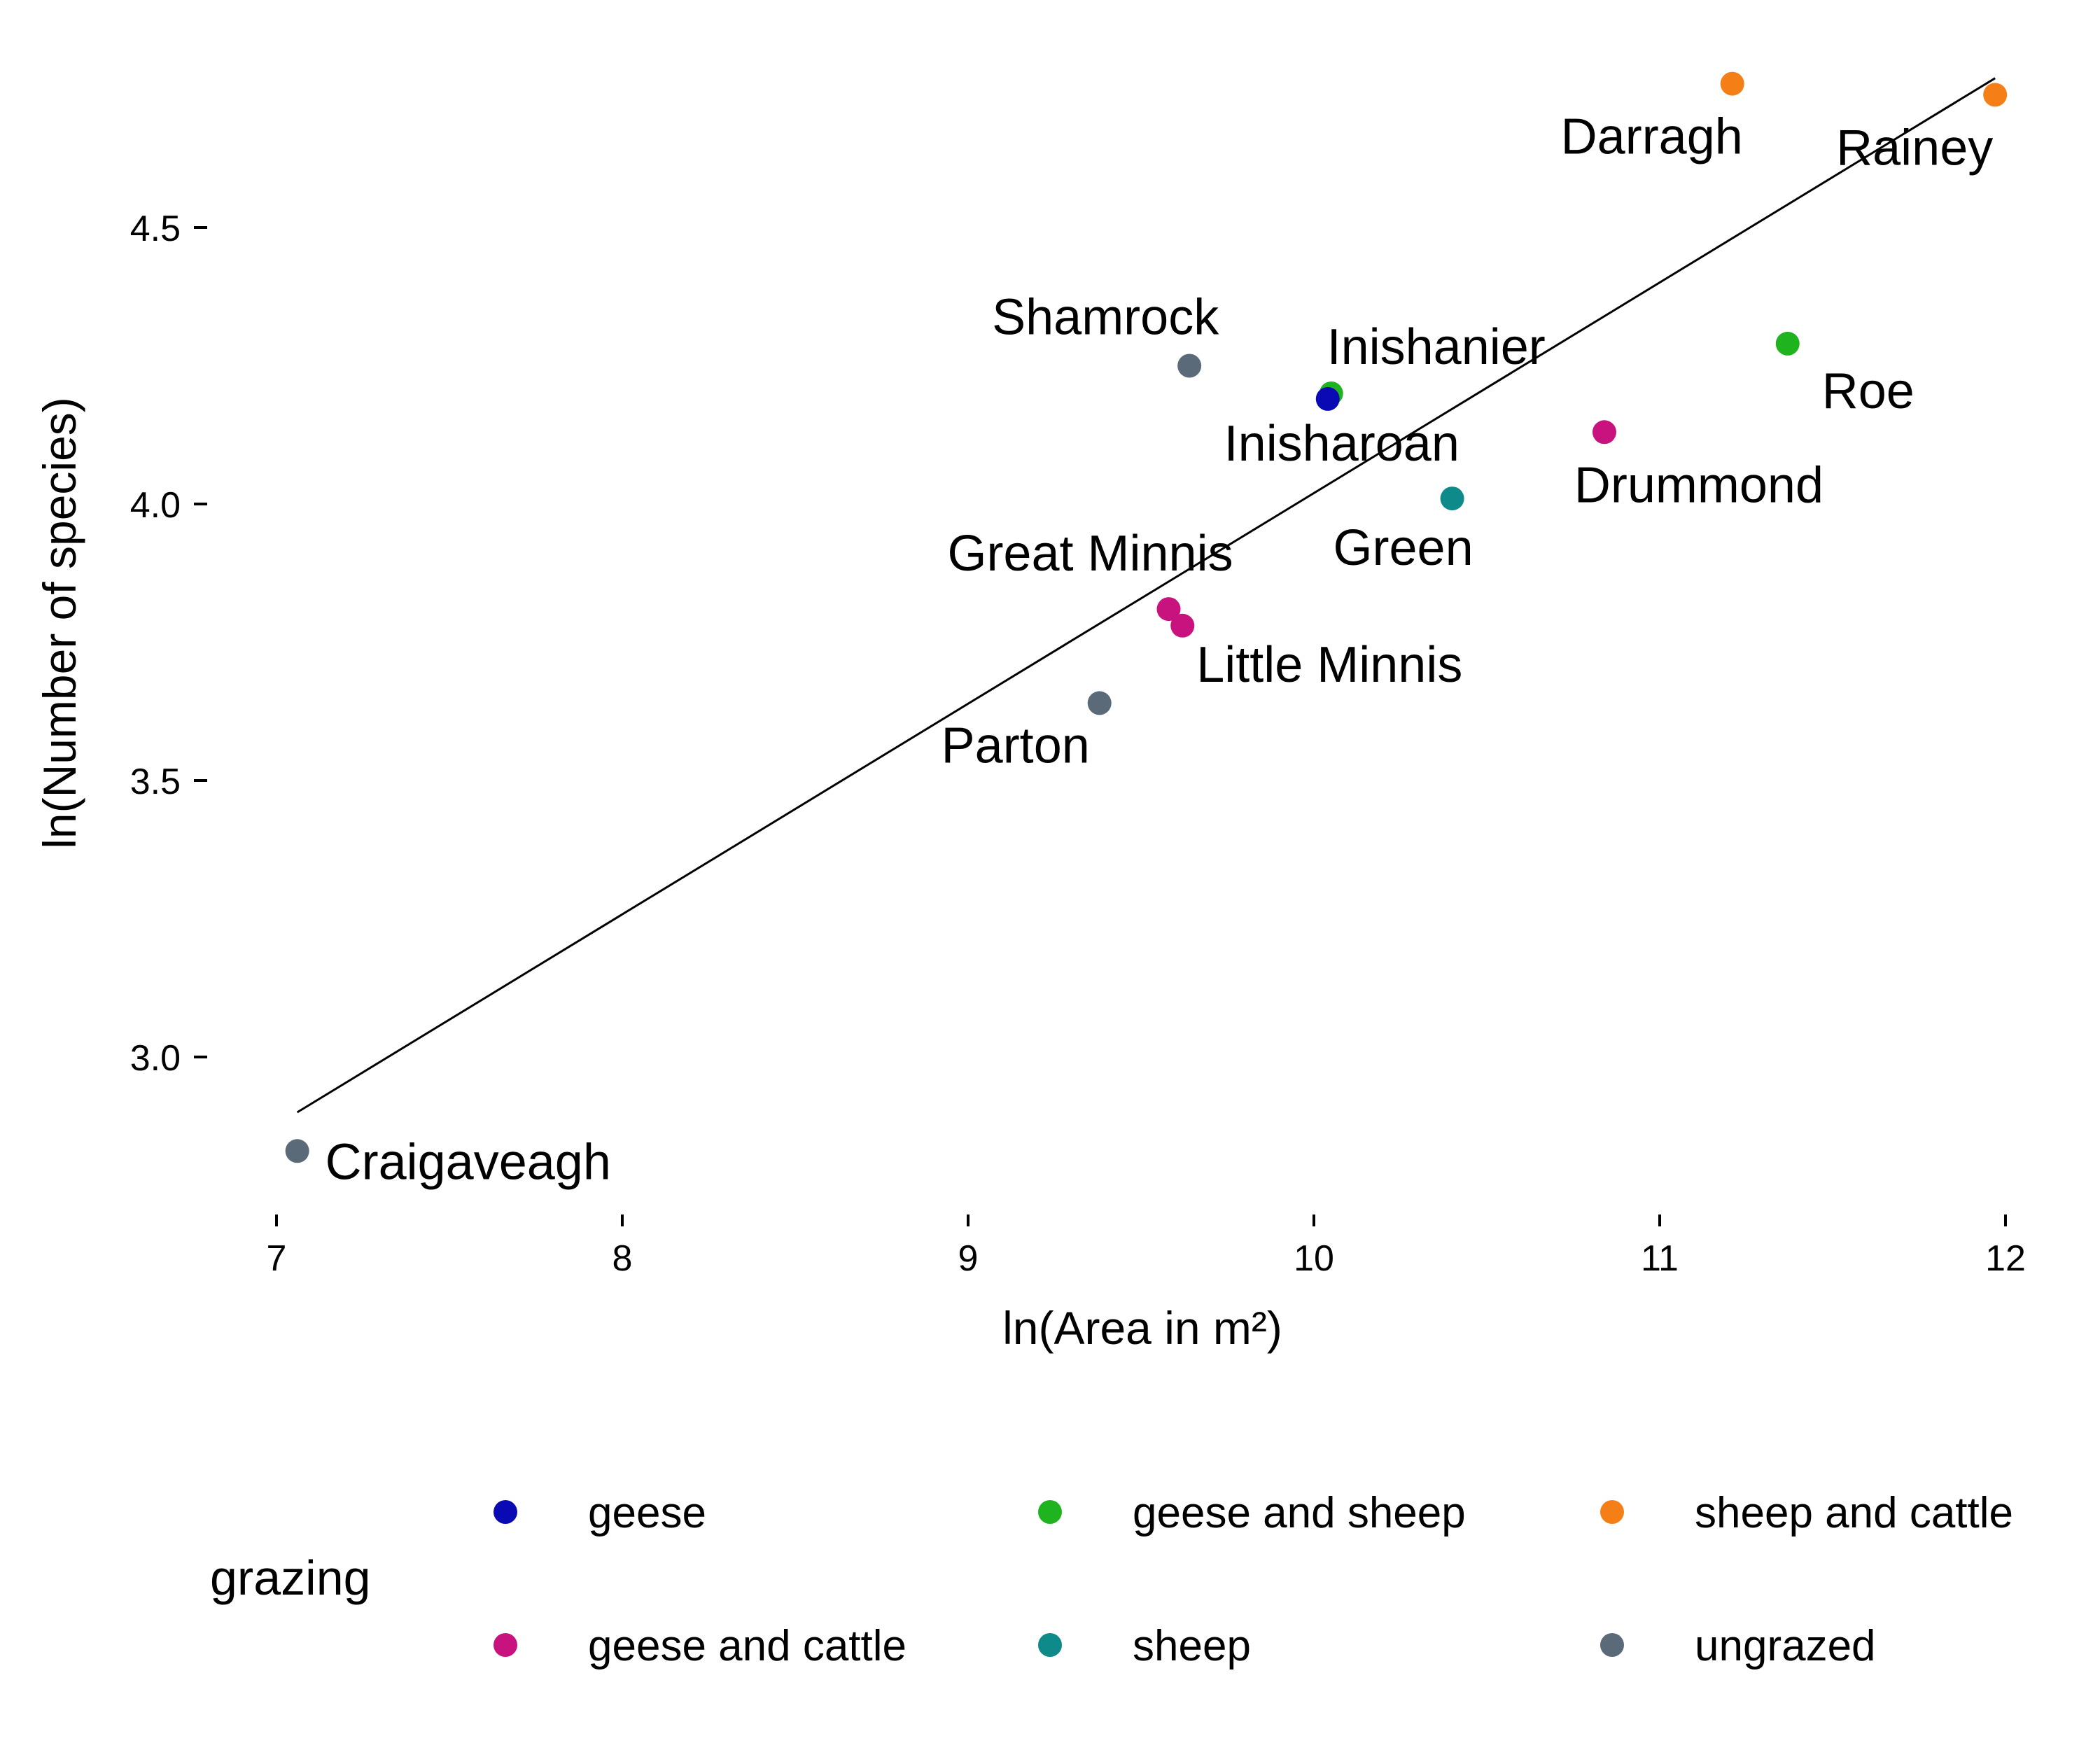 The width and height of the screenshot is (2100, 1750). What do you see at coordinates (505, 1512) in the screenshot?
I see `legend-key-geese` at bounding box center [505, 1512].